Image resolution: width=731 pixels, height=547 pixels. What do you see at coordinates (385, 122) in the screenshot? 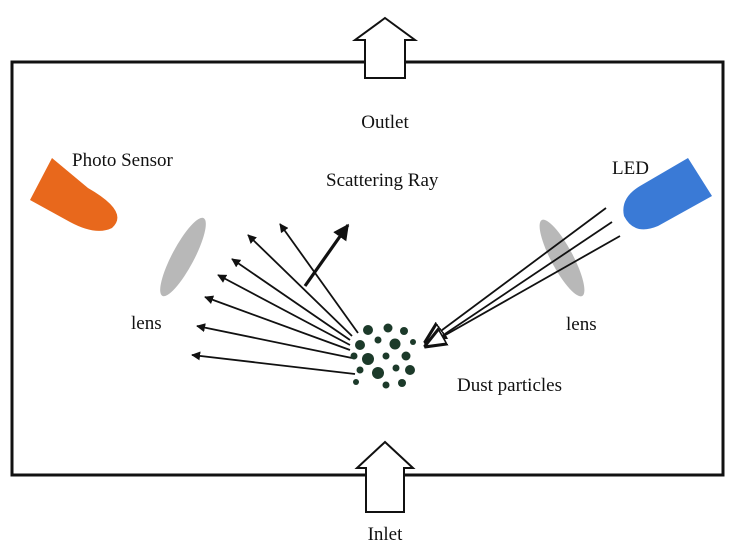
I see `outlet-label: Outlet` at bounding box center [385, 122].